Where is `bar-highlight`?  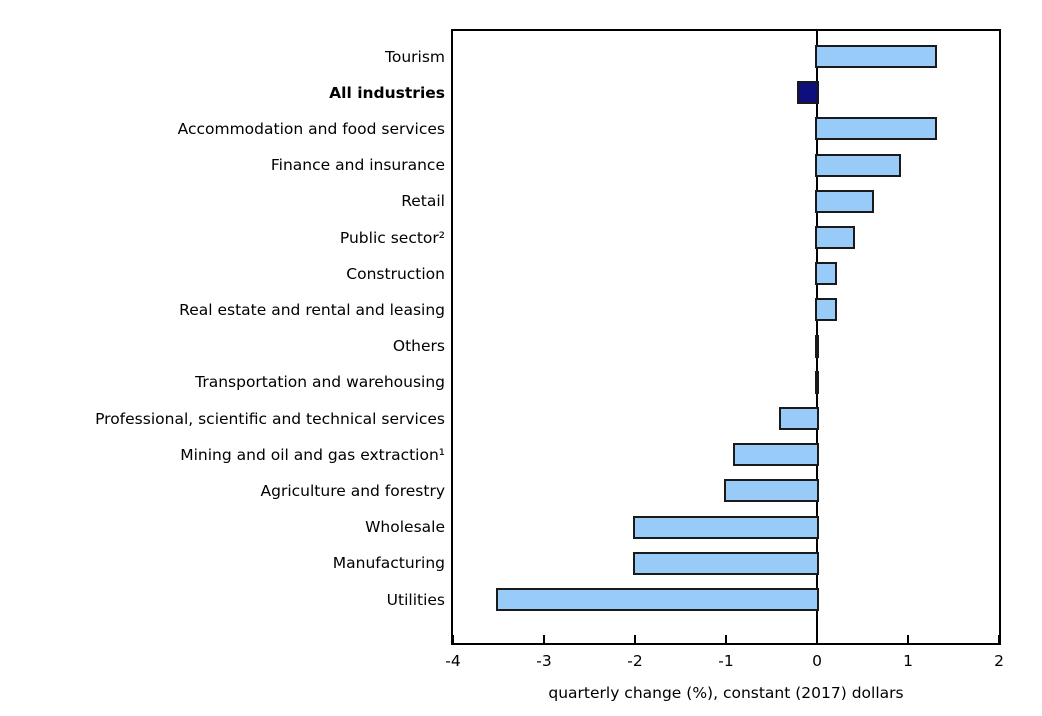 bar-highlight is located at coordinates (808, 92).